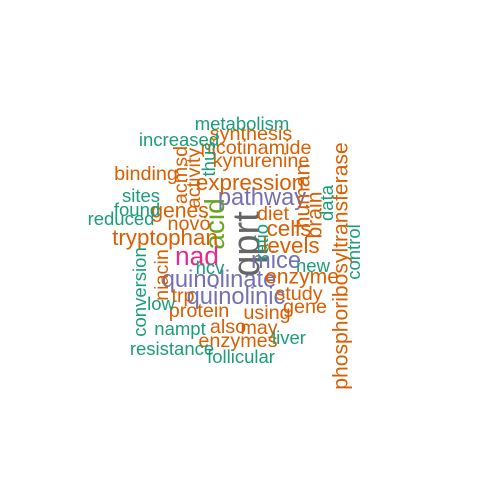 The image size is (480, 480). What do you see at coordinates (273, 214) in the screenshot?
I see `word-diet: diet` at bounding box center [273, 214].